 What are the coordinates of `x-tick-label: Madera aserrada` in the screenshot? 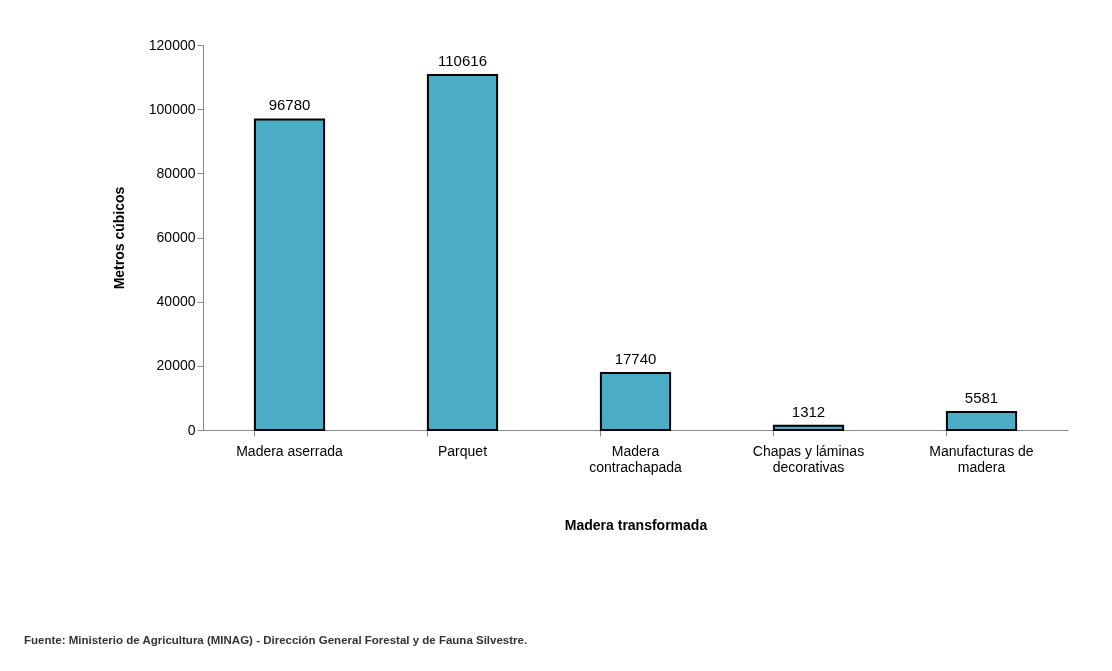 It's located at (290, 450).